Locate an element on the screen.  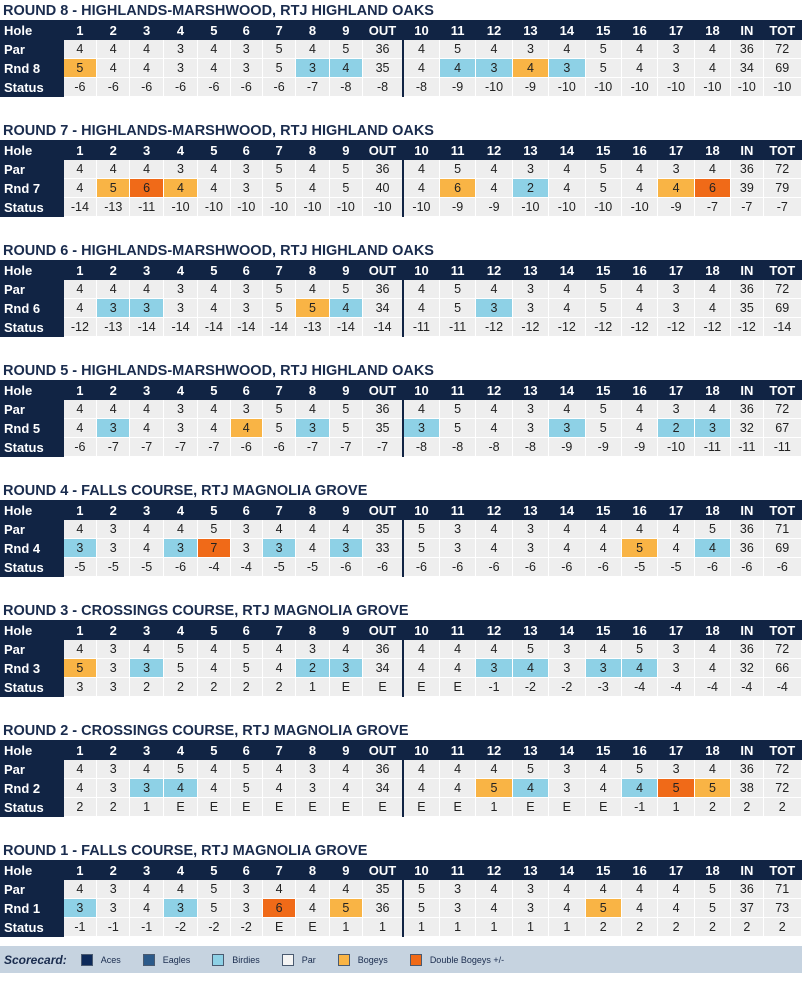
score-cell: 33 is located at coordinates (383, 548).